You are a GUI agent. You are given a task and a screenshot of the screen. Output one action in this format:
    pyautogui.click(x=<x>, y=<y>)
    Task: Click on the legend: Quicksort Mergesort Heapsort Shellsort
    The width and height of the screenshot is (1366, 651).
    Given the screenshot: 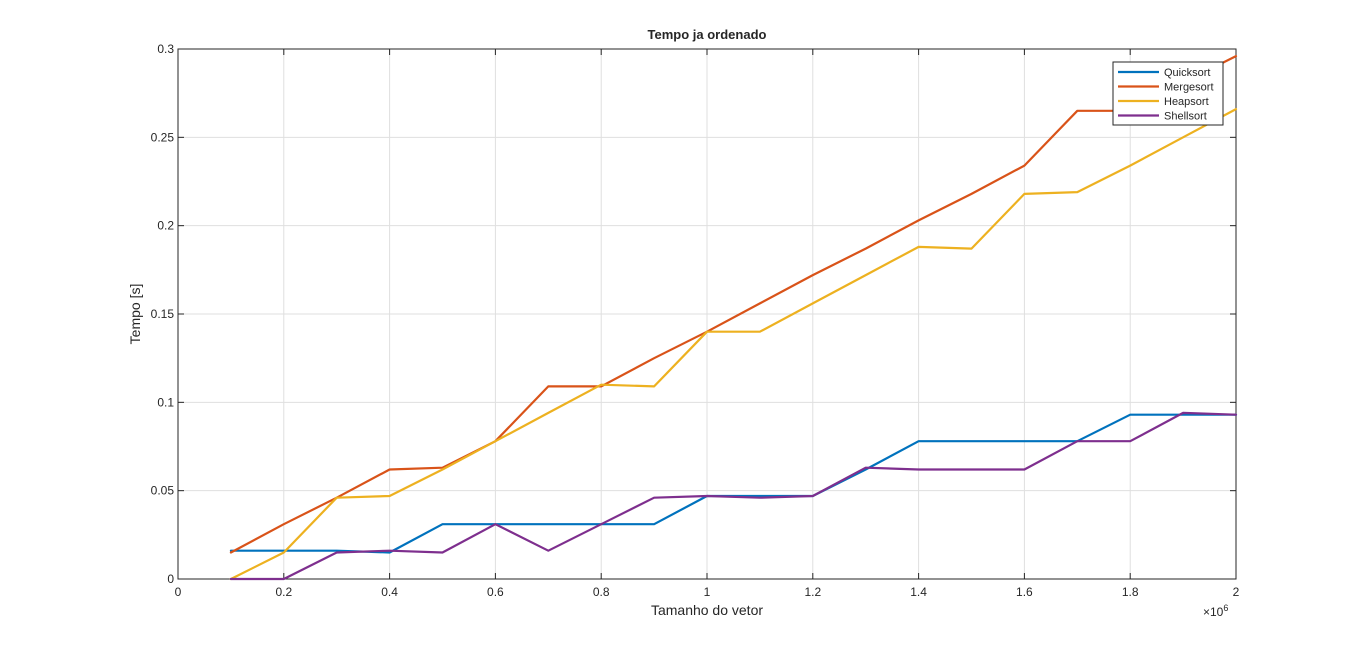 What is the action you would take?
    pyautogui.click(x=1168, y=93)
    